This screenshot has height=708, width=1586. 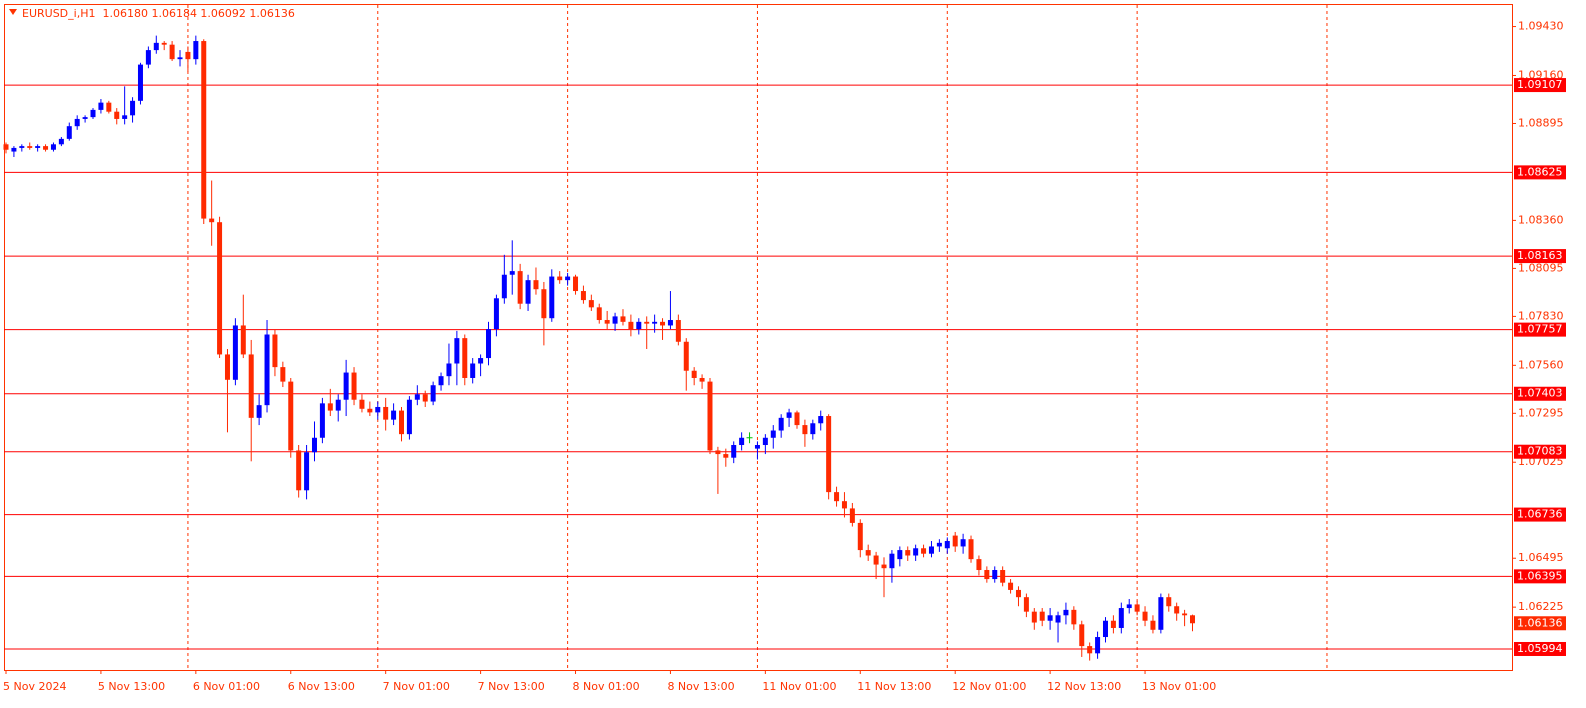 I want to click on y-tick-label: 1.07295, so click(x=1541, y=412).